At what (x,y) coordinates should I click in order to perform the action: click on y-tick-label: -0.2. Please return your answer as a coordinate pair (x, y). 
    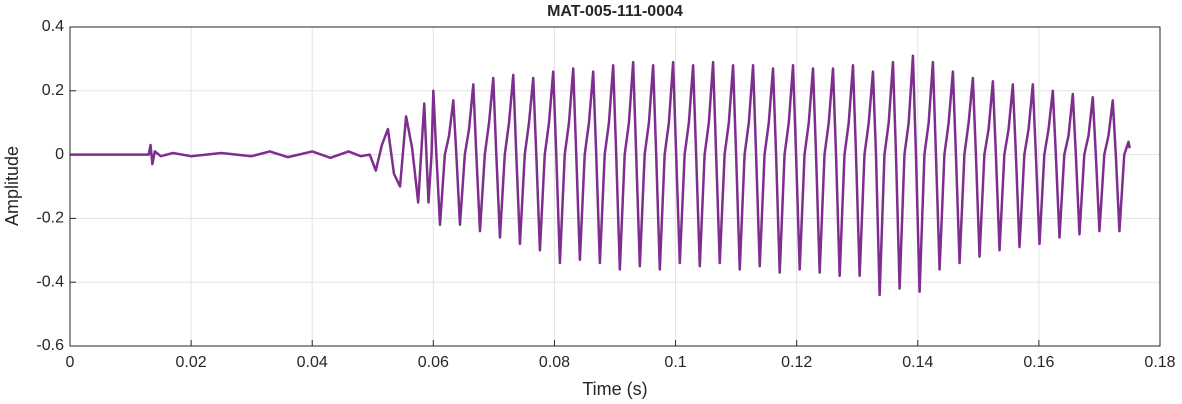
    Looking at the image, I should click on (50, 218).